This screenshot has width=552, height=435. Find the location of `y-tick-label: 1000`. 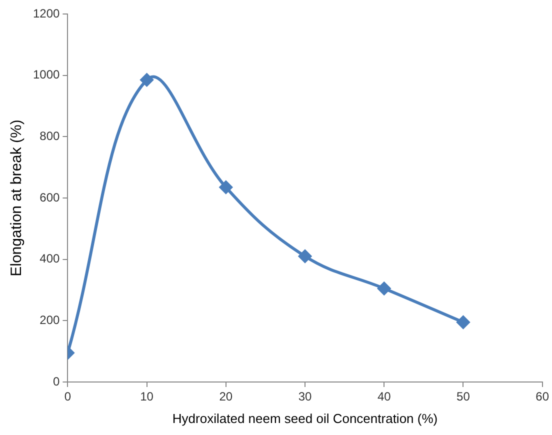

y-tick-label: 1000 is located at coordinates (46, 75).